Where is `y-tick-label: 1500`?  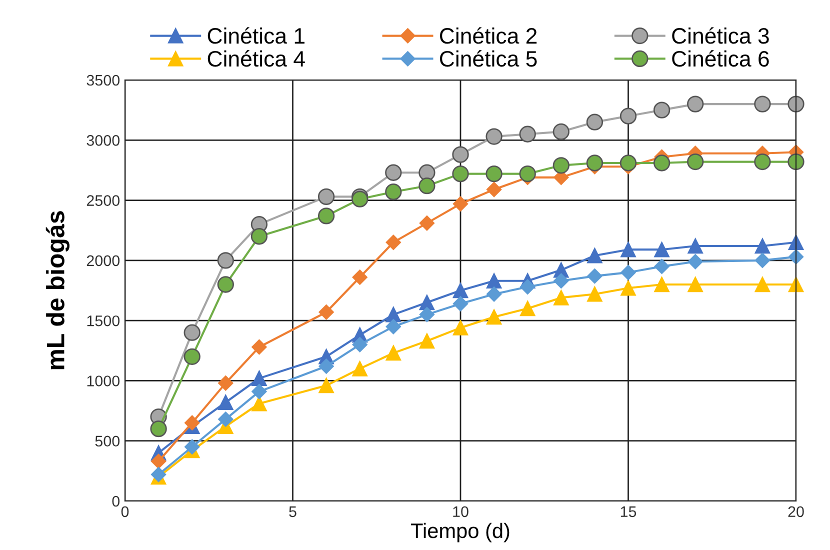
y-tick-label: 1500 is located at coordinates (103, 320).